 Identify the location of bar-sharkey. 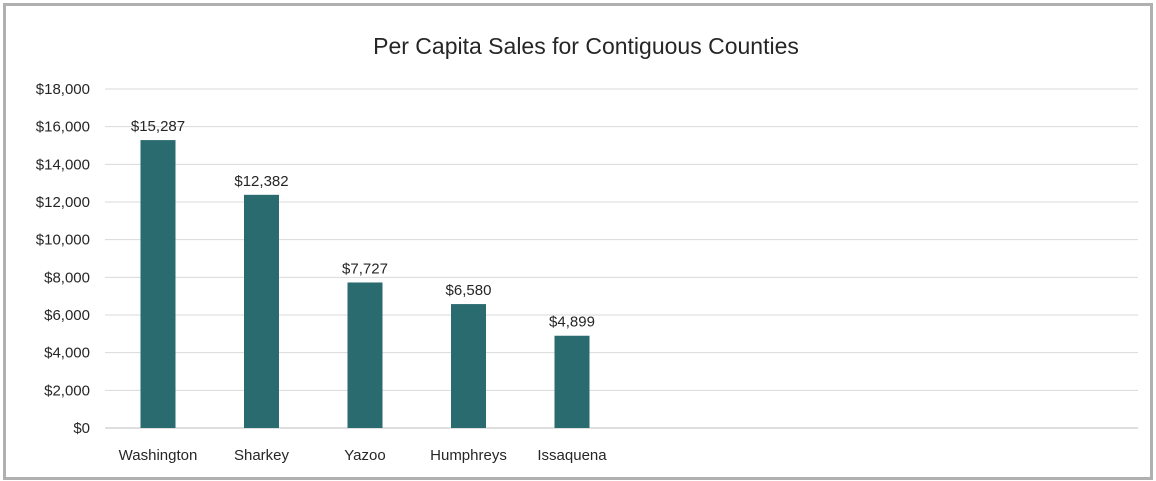
(261, 311).